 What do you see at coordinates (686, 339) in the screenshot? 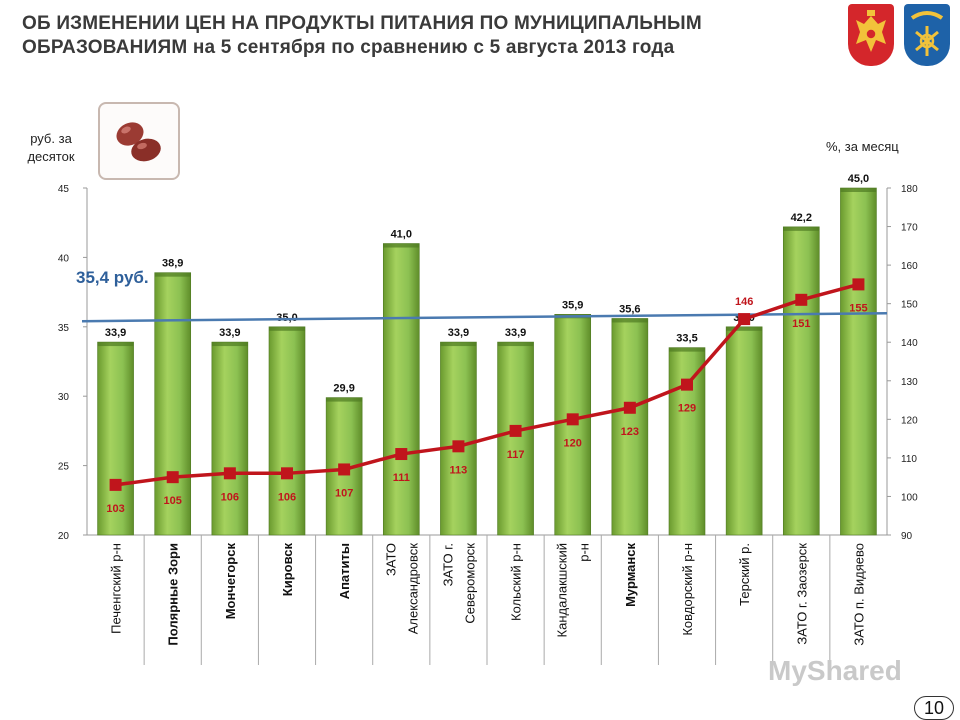
I see `bar-value-label: 33,5` at bounding box center [686, 339].